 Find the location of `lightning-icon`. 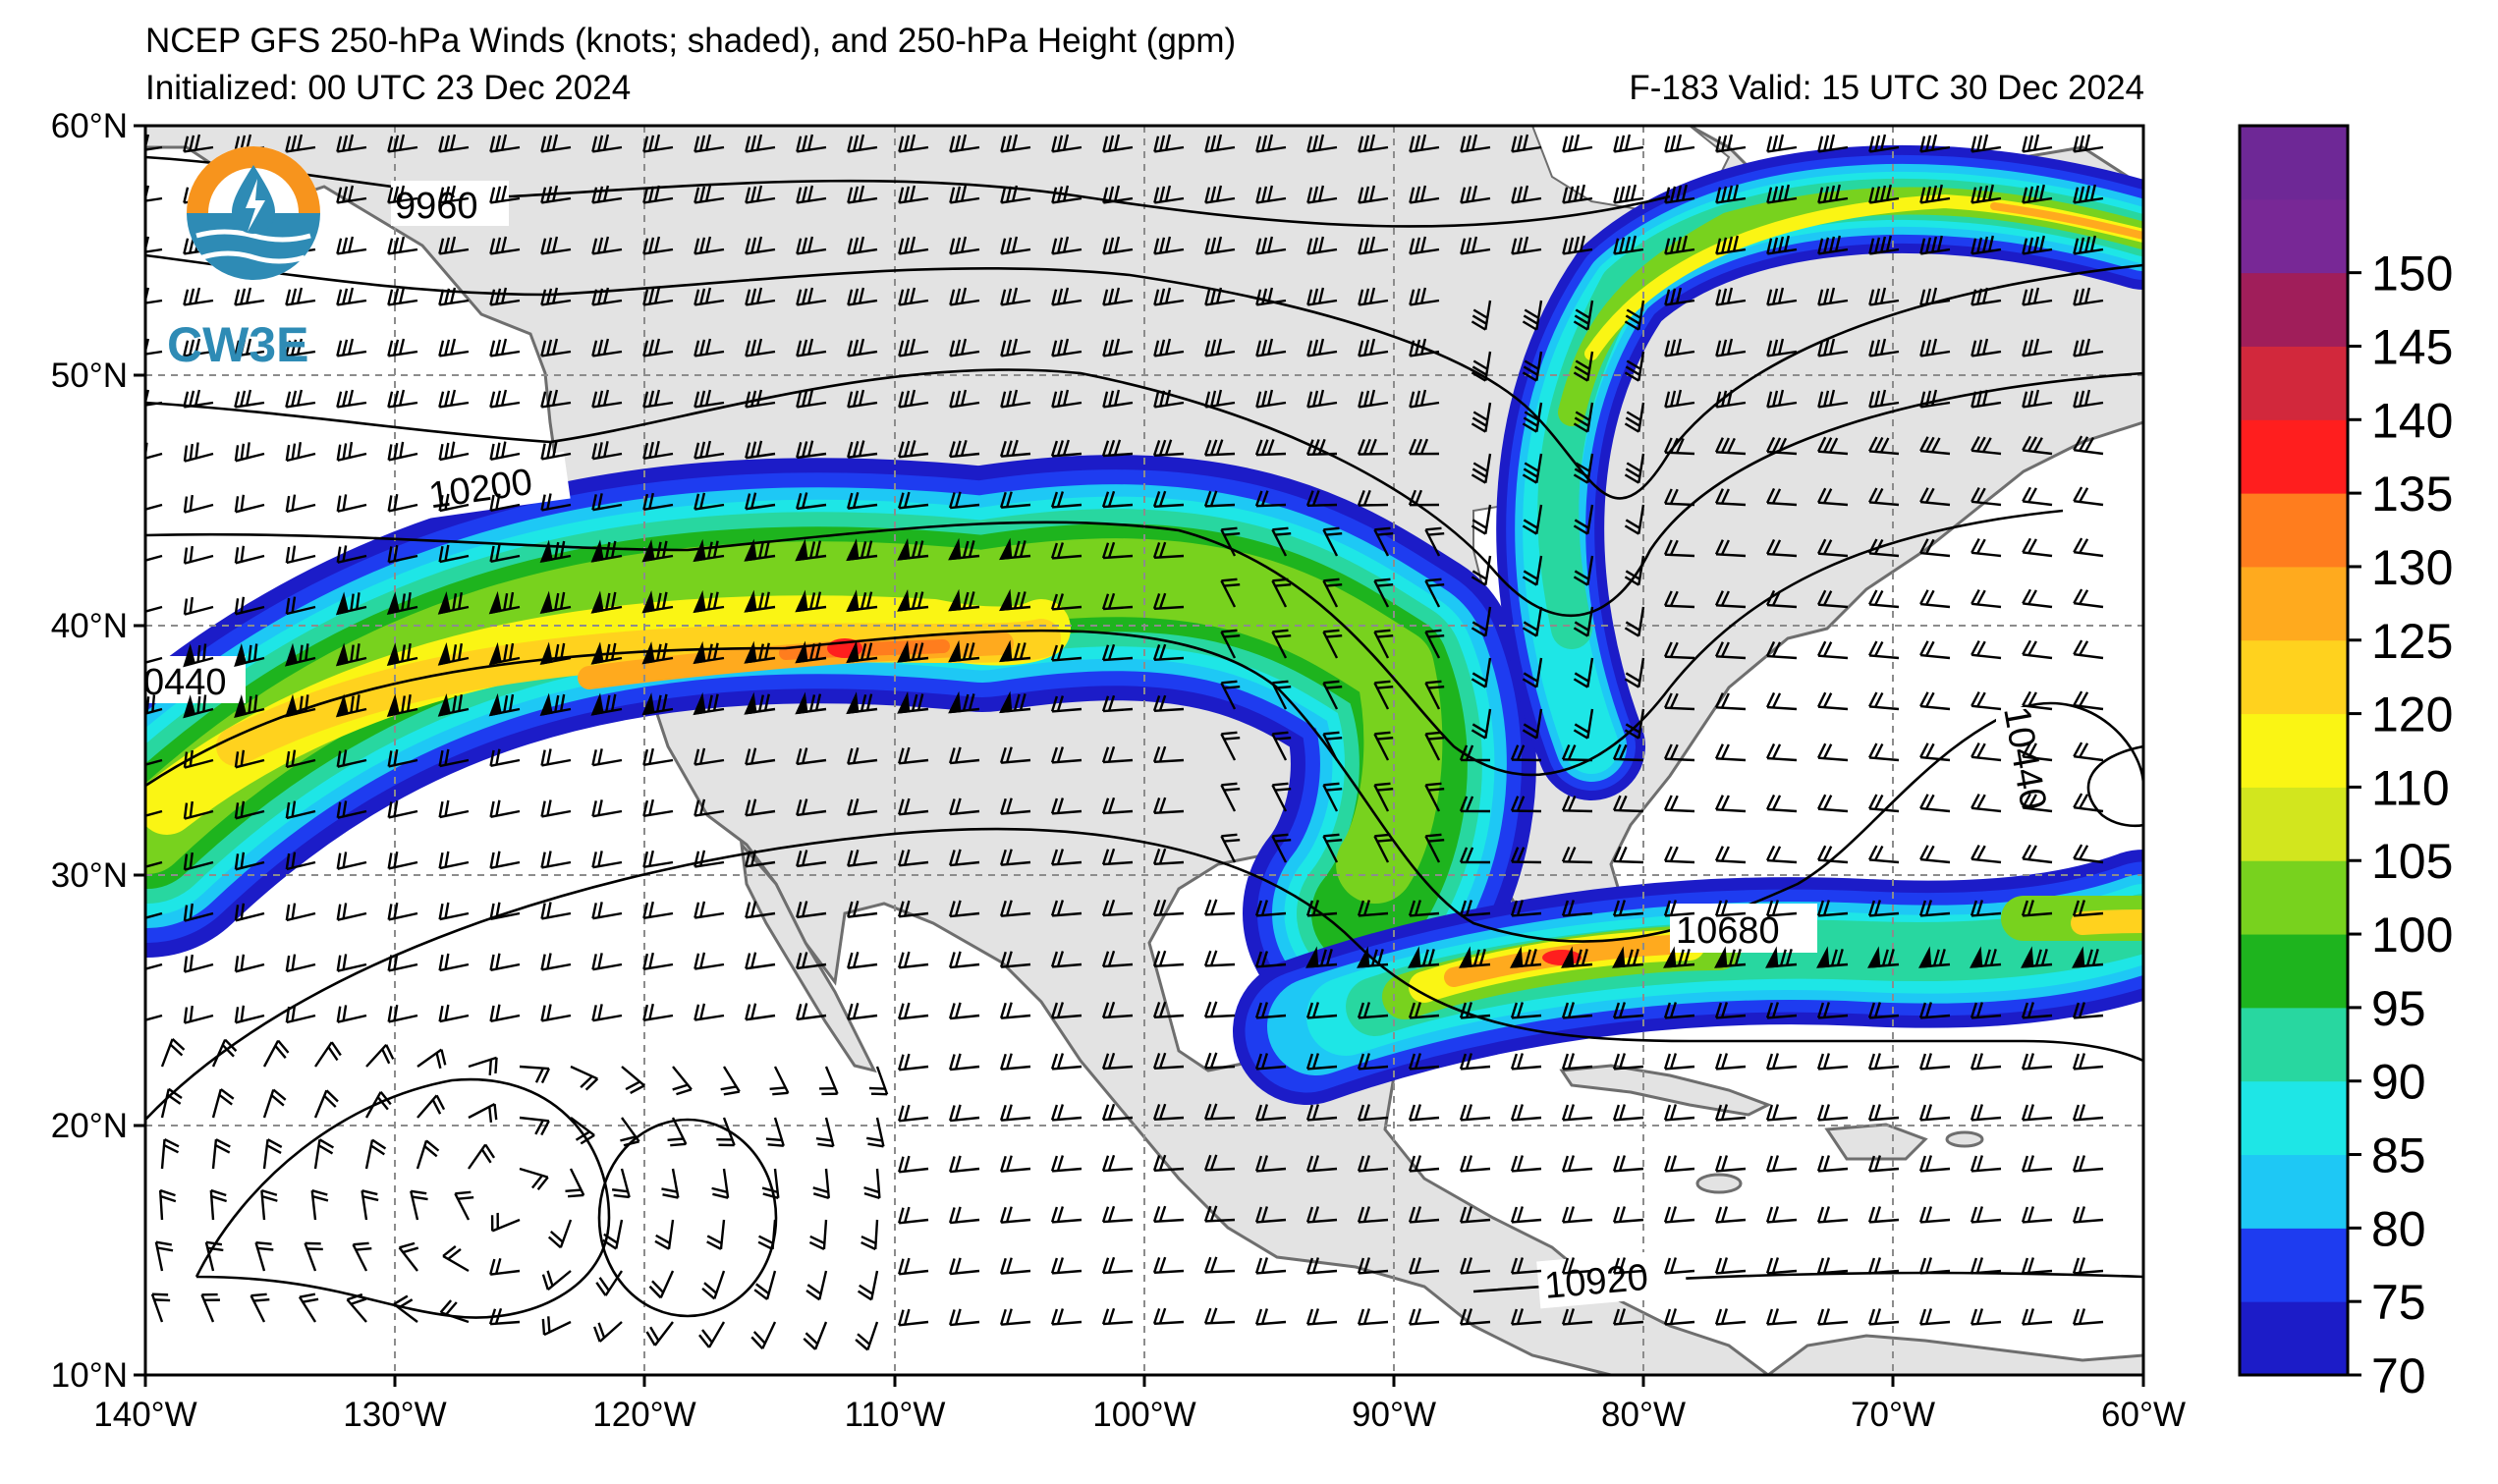

lightning-icon is located at coordinates (256, 205).